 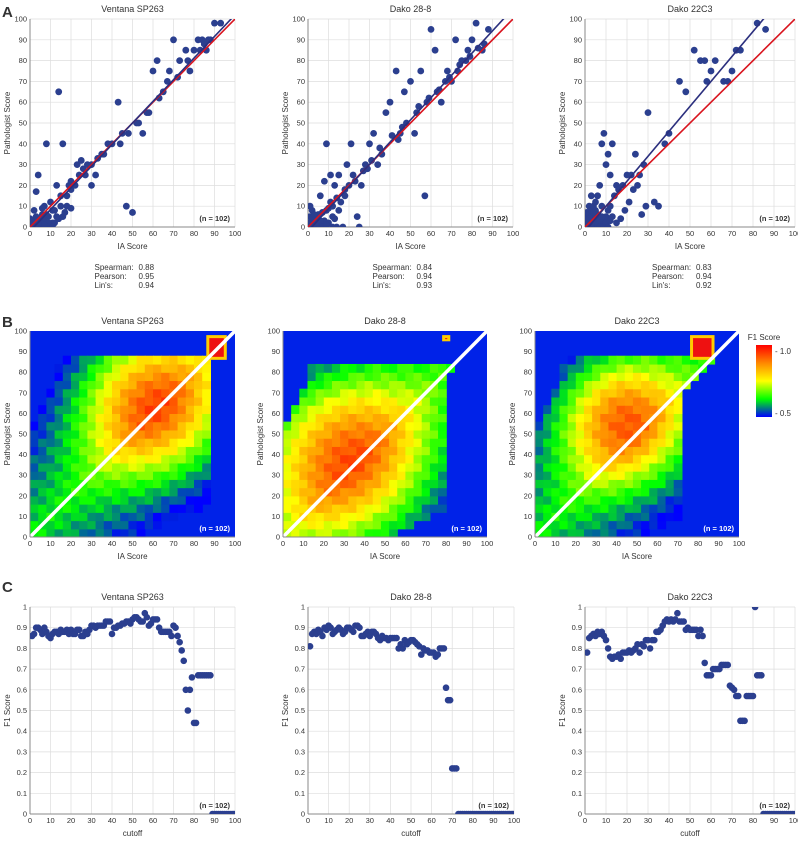 What do you see at coordinates (132, 123) in the screenshot?
I see `data-marks` at bounding box center [132, 123].